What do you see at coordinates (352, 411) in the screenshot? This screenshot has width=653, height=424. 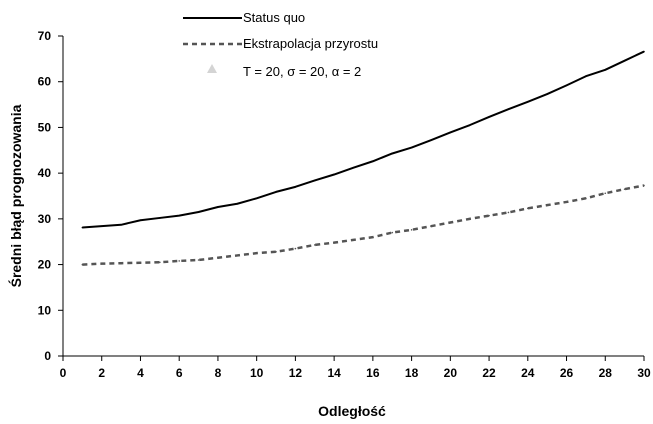 I see `x-axis-title: Odległość` at bounding box center [352, 411].